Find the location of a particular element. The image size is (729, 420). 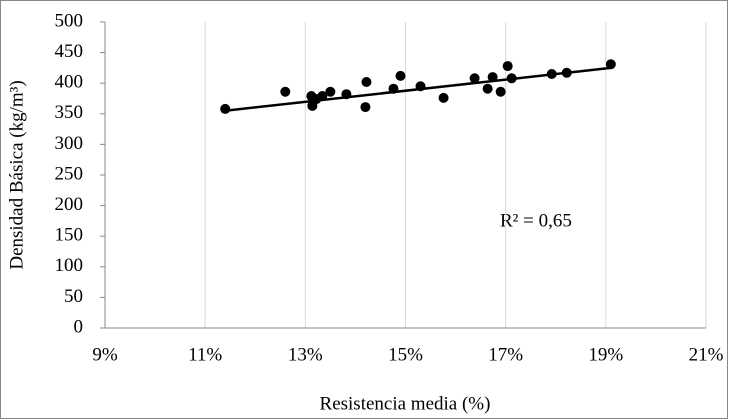

x-tick-label: 15% is located at coordinates (405, 354).